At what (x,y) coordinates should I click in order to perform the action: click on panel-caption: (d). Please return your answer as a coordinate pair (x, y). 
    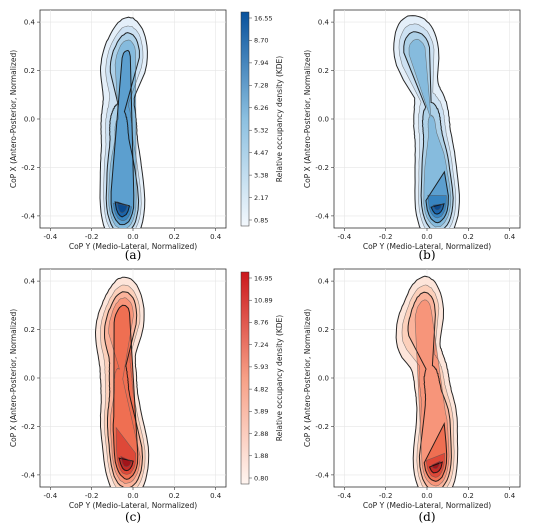
    Looking at the image, I should click on (426, 517).